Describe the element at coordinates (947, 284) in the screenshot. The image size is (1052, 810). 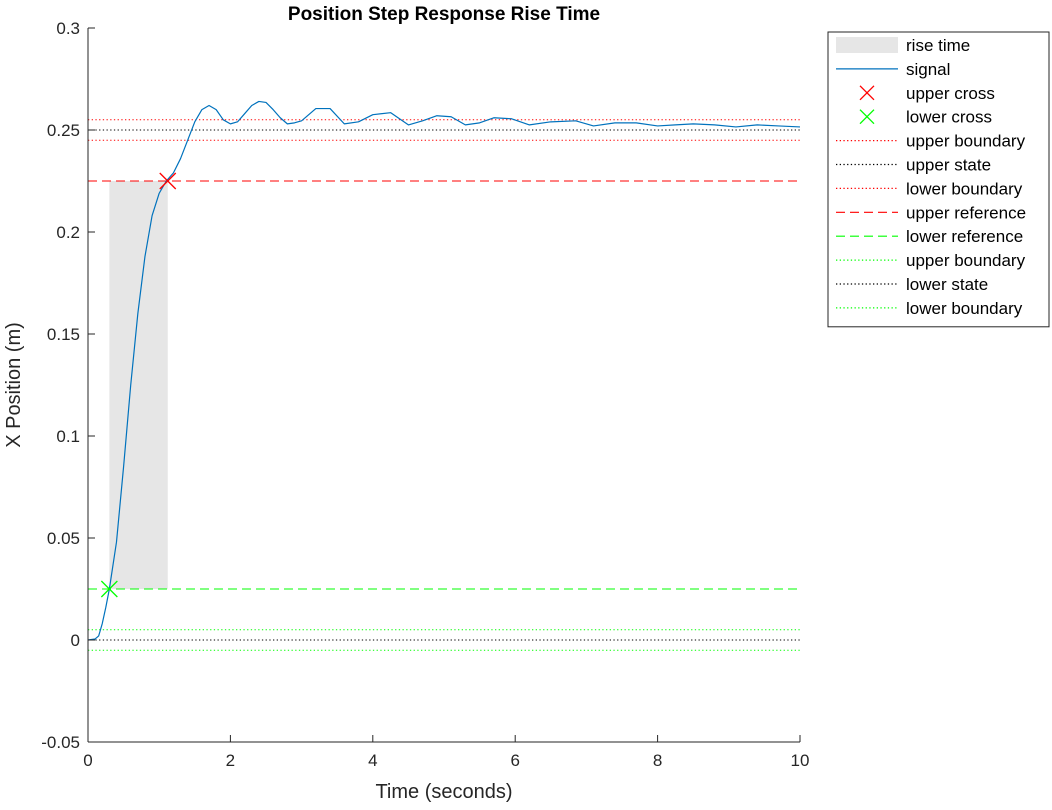
I see `legend-label: lower state` at that location.